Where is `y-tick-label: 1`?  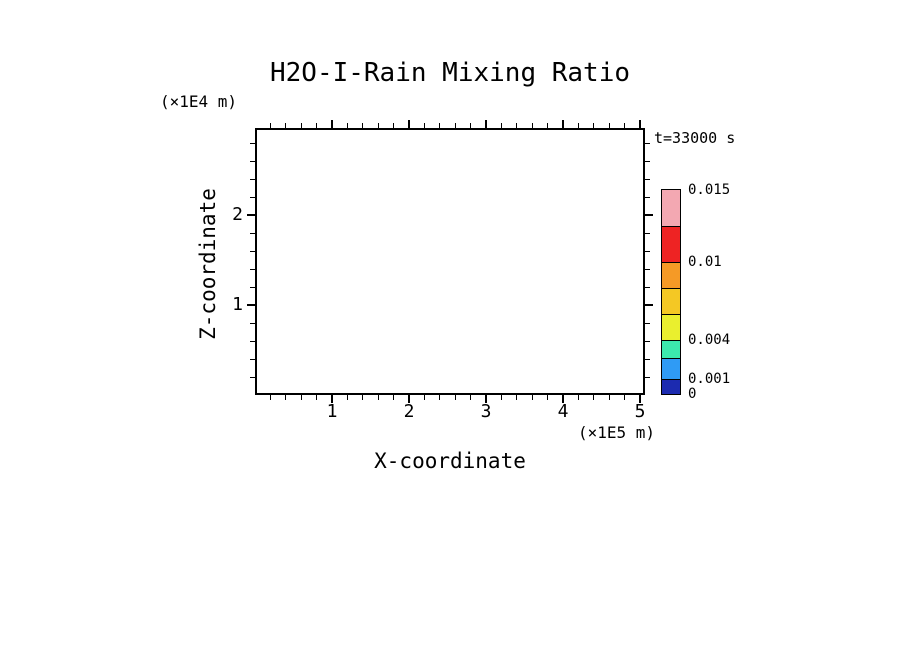
y-tick-label: 1 is located at coordinates (237, 304).